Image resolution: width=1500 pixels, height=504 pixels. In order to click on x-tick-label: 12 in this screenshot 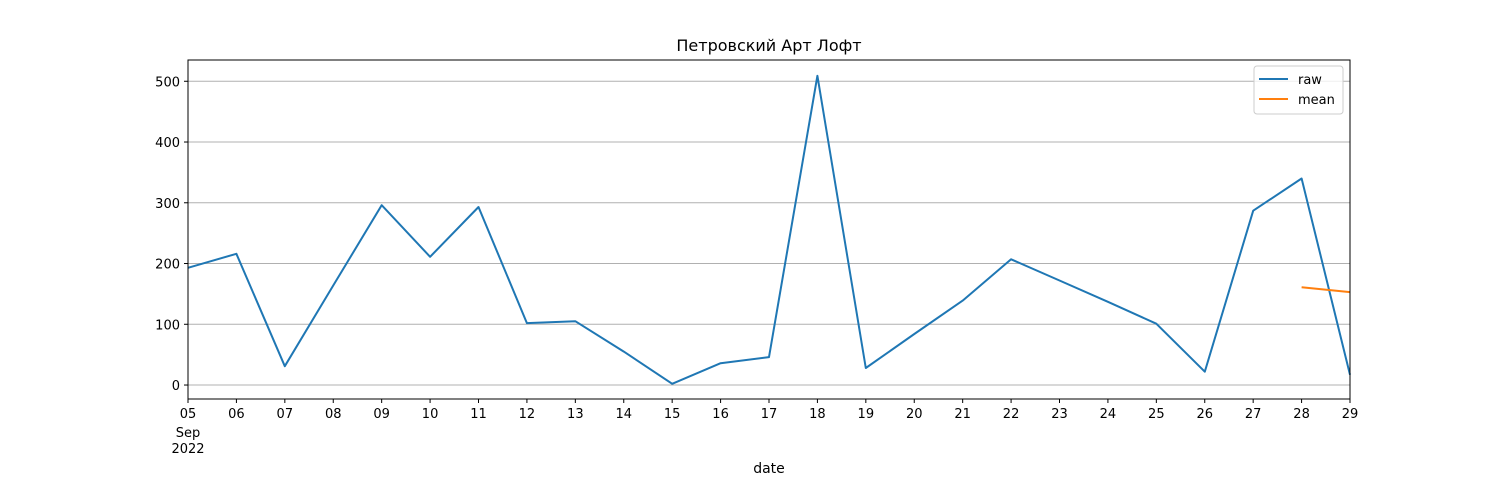, I will do `click(527, 414)`.